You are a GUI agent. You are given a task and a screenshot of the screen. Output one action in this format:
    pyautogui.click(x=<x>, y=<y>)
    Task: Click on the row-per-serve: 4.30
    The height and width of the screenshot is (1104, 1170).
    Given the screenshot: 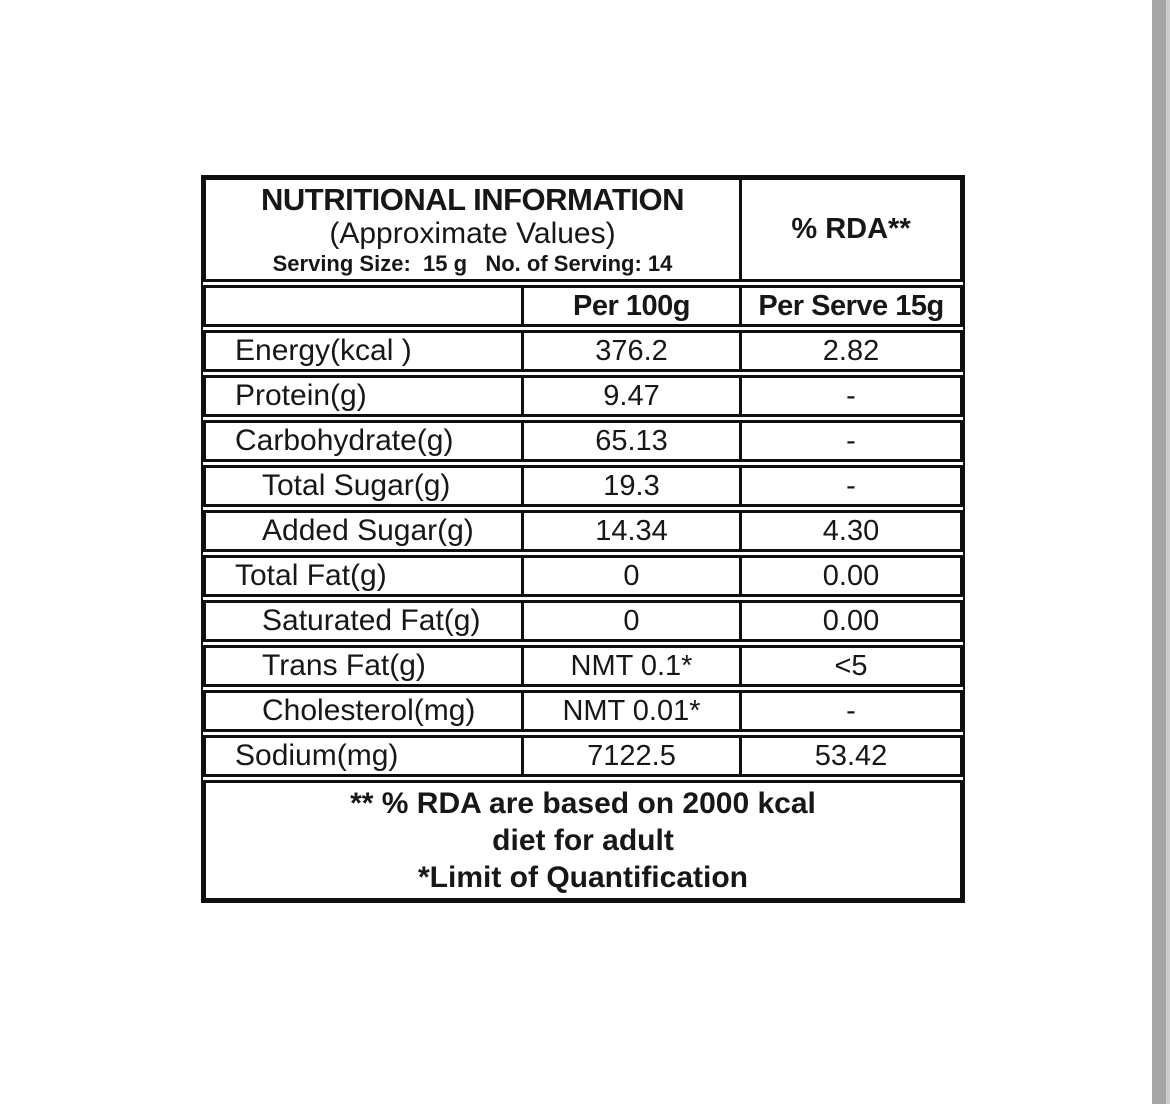 What is the action you would take?
    pyautogui.click(x=851, y=530)
    